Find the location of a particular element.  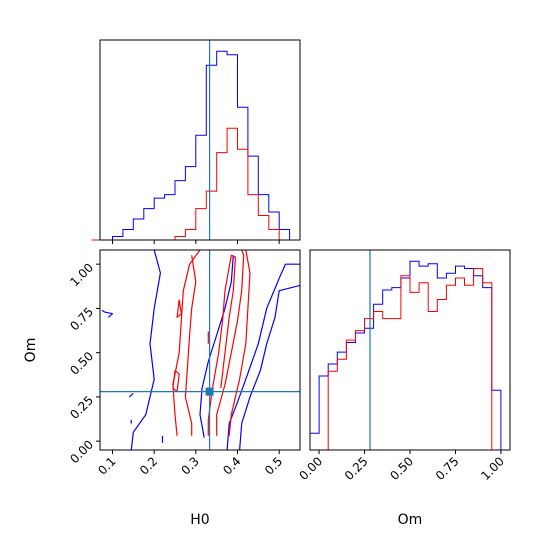

contour-frame is located at coordinates (200, 350).